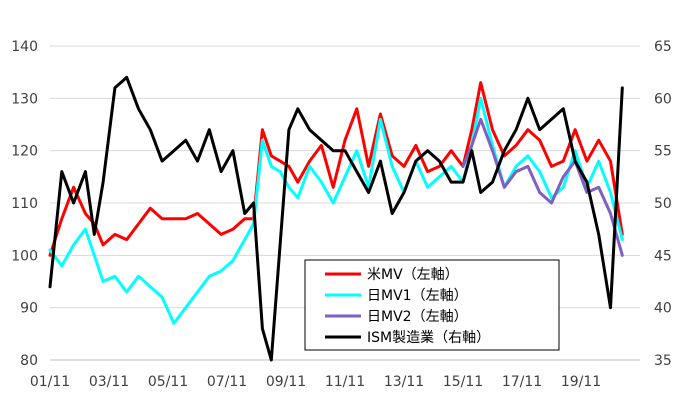 The height and width of the screenshot is (411, 700). Describe the element at coordinates (663, 47) in the screenshot. I see `y-right-tick-label: 65` at that location.